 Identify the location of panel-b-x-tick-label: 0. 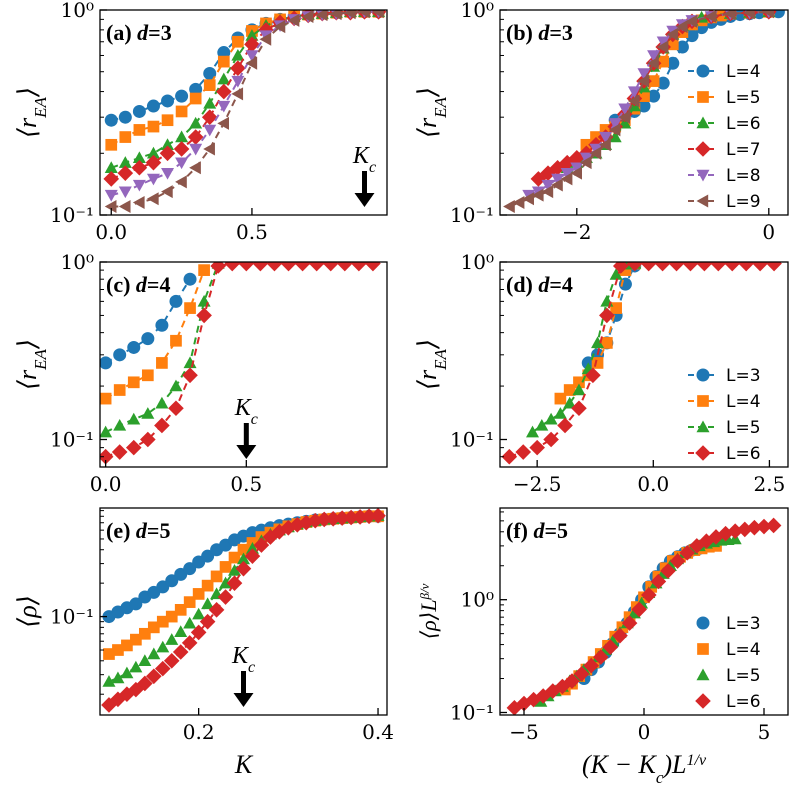
(768, 232).